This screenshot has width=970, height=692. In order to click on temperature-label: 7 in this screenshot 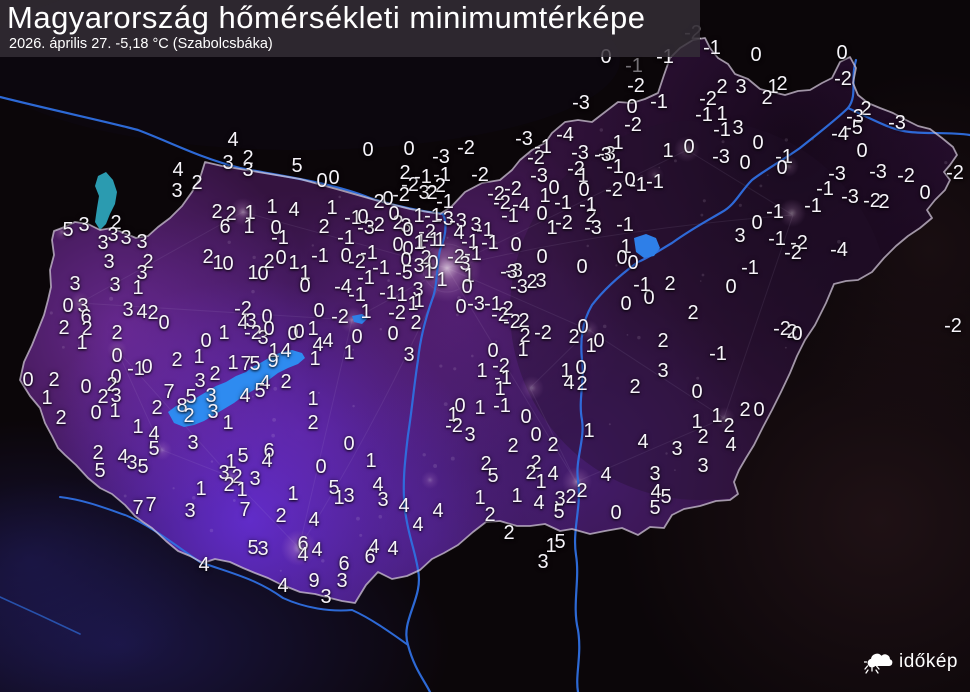, I will do `click(246, 364)`.